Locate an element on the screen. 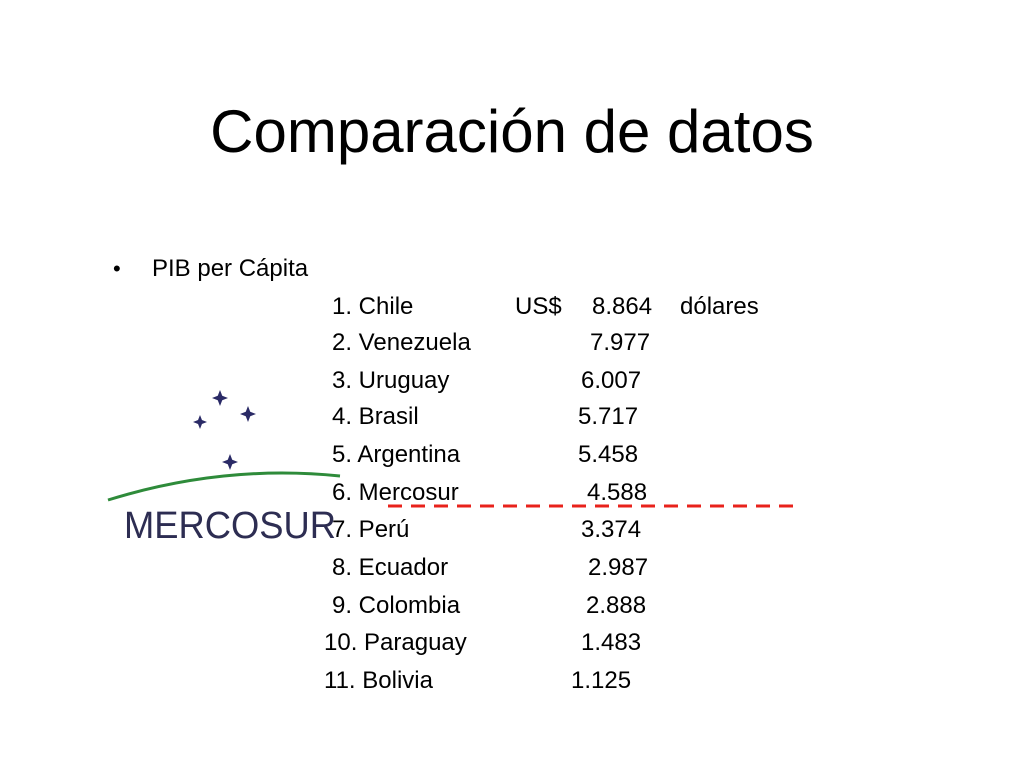 This screenshot has height=768, width=1024. gdp-value: 2.987 is located at coordinates (618, 567).